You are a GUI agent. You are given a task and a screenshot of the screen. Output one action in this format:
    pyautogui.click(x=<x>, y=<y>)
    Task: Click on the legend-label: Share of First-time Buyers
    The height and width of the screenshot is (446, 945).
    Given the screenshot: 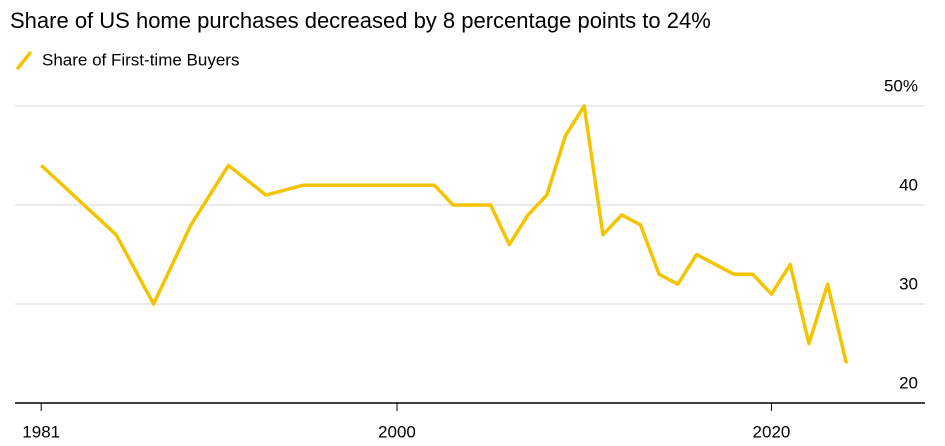 What is the action you would take?
    pyautogui.click(x=140, y=59)
    